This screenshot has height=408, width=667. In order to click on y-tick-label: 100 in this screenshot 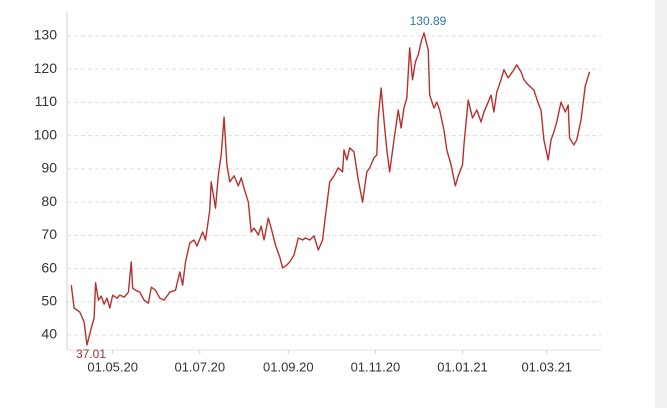, I will do `click(46, 134)`.